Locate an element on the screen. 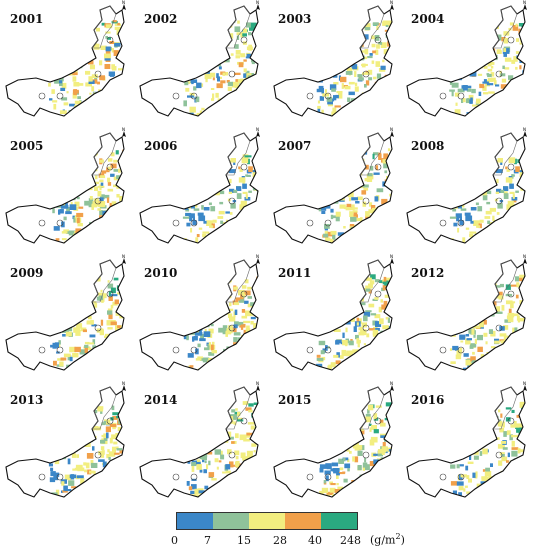 The height and width of the screenshot is (550, 535). map-panel-2004: N 2004 is located at coordinates (467, 63).